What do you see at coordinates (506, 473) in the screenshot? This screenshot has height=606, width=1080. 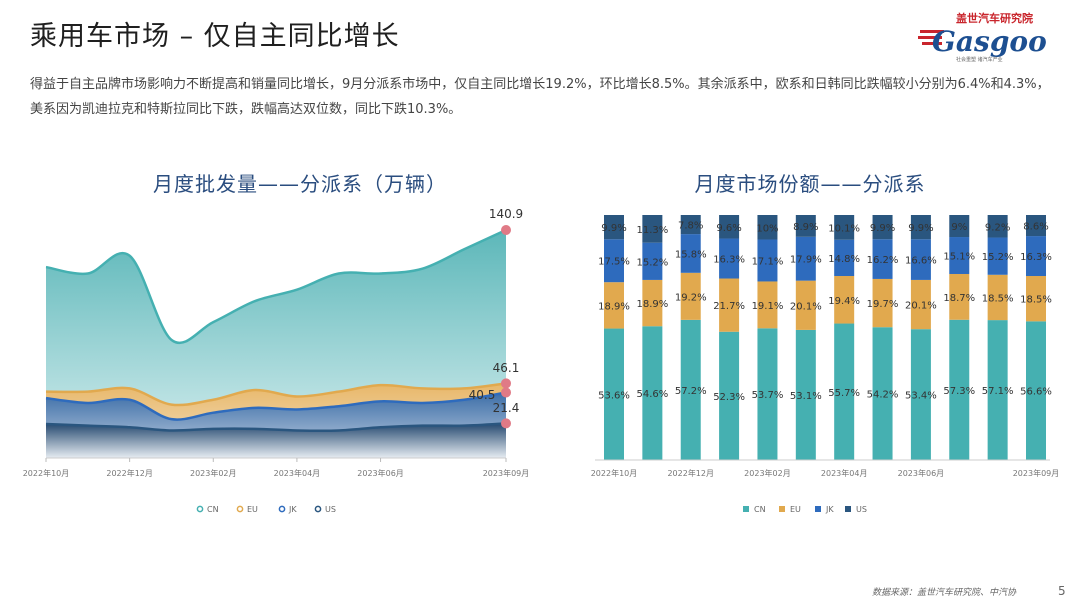 I see `x-tick-label: 2023年09月` at bounding box center [506, 473].